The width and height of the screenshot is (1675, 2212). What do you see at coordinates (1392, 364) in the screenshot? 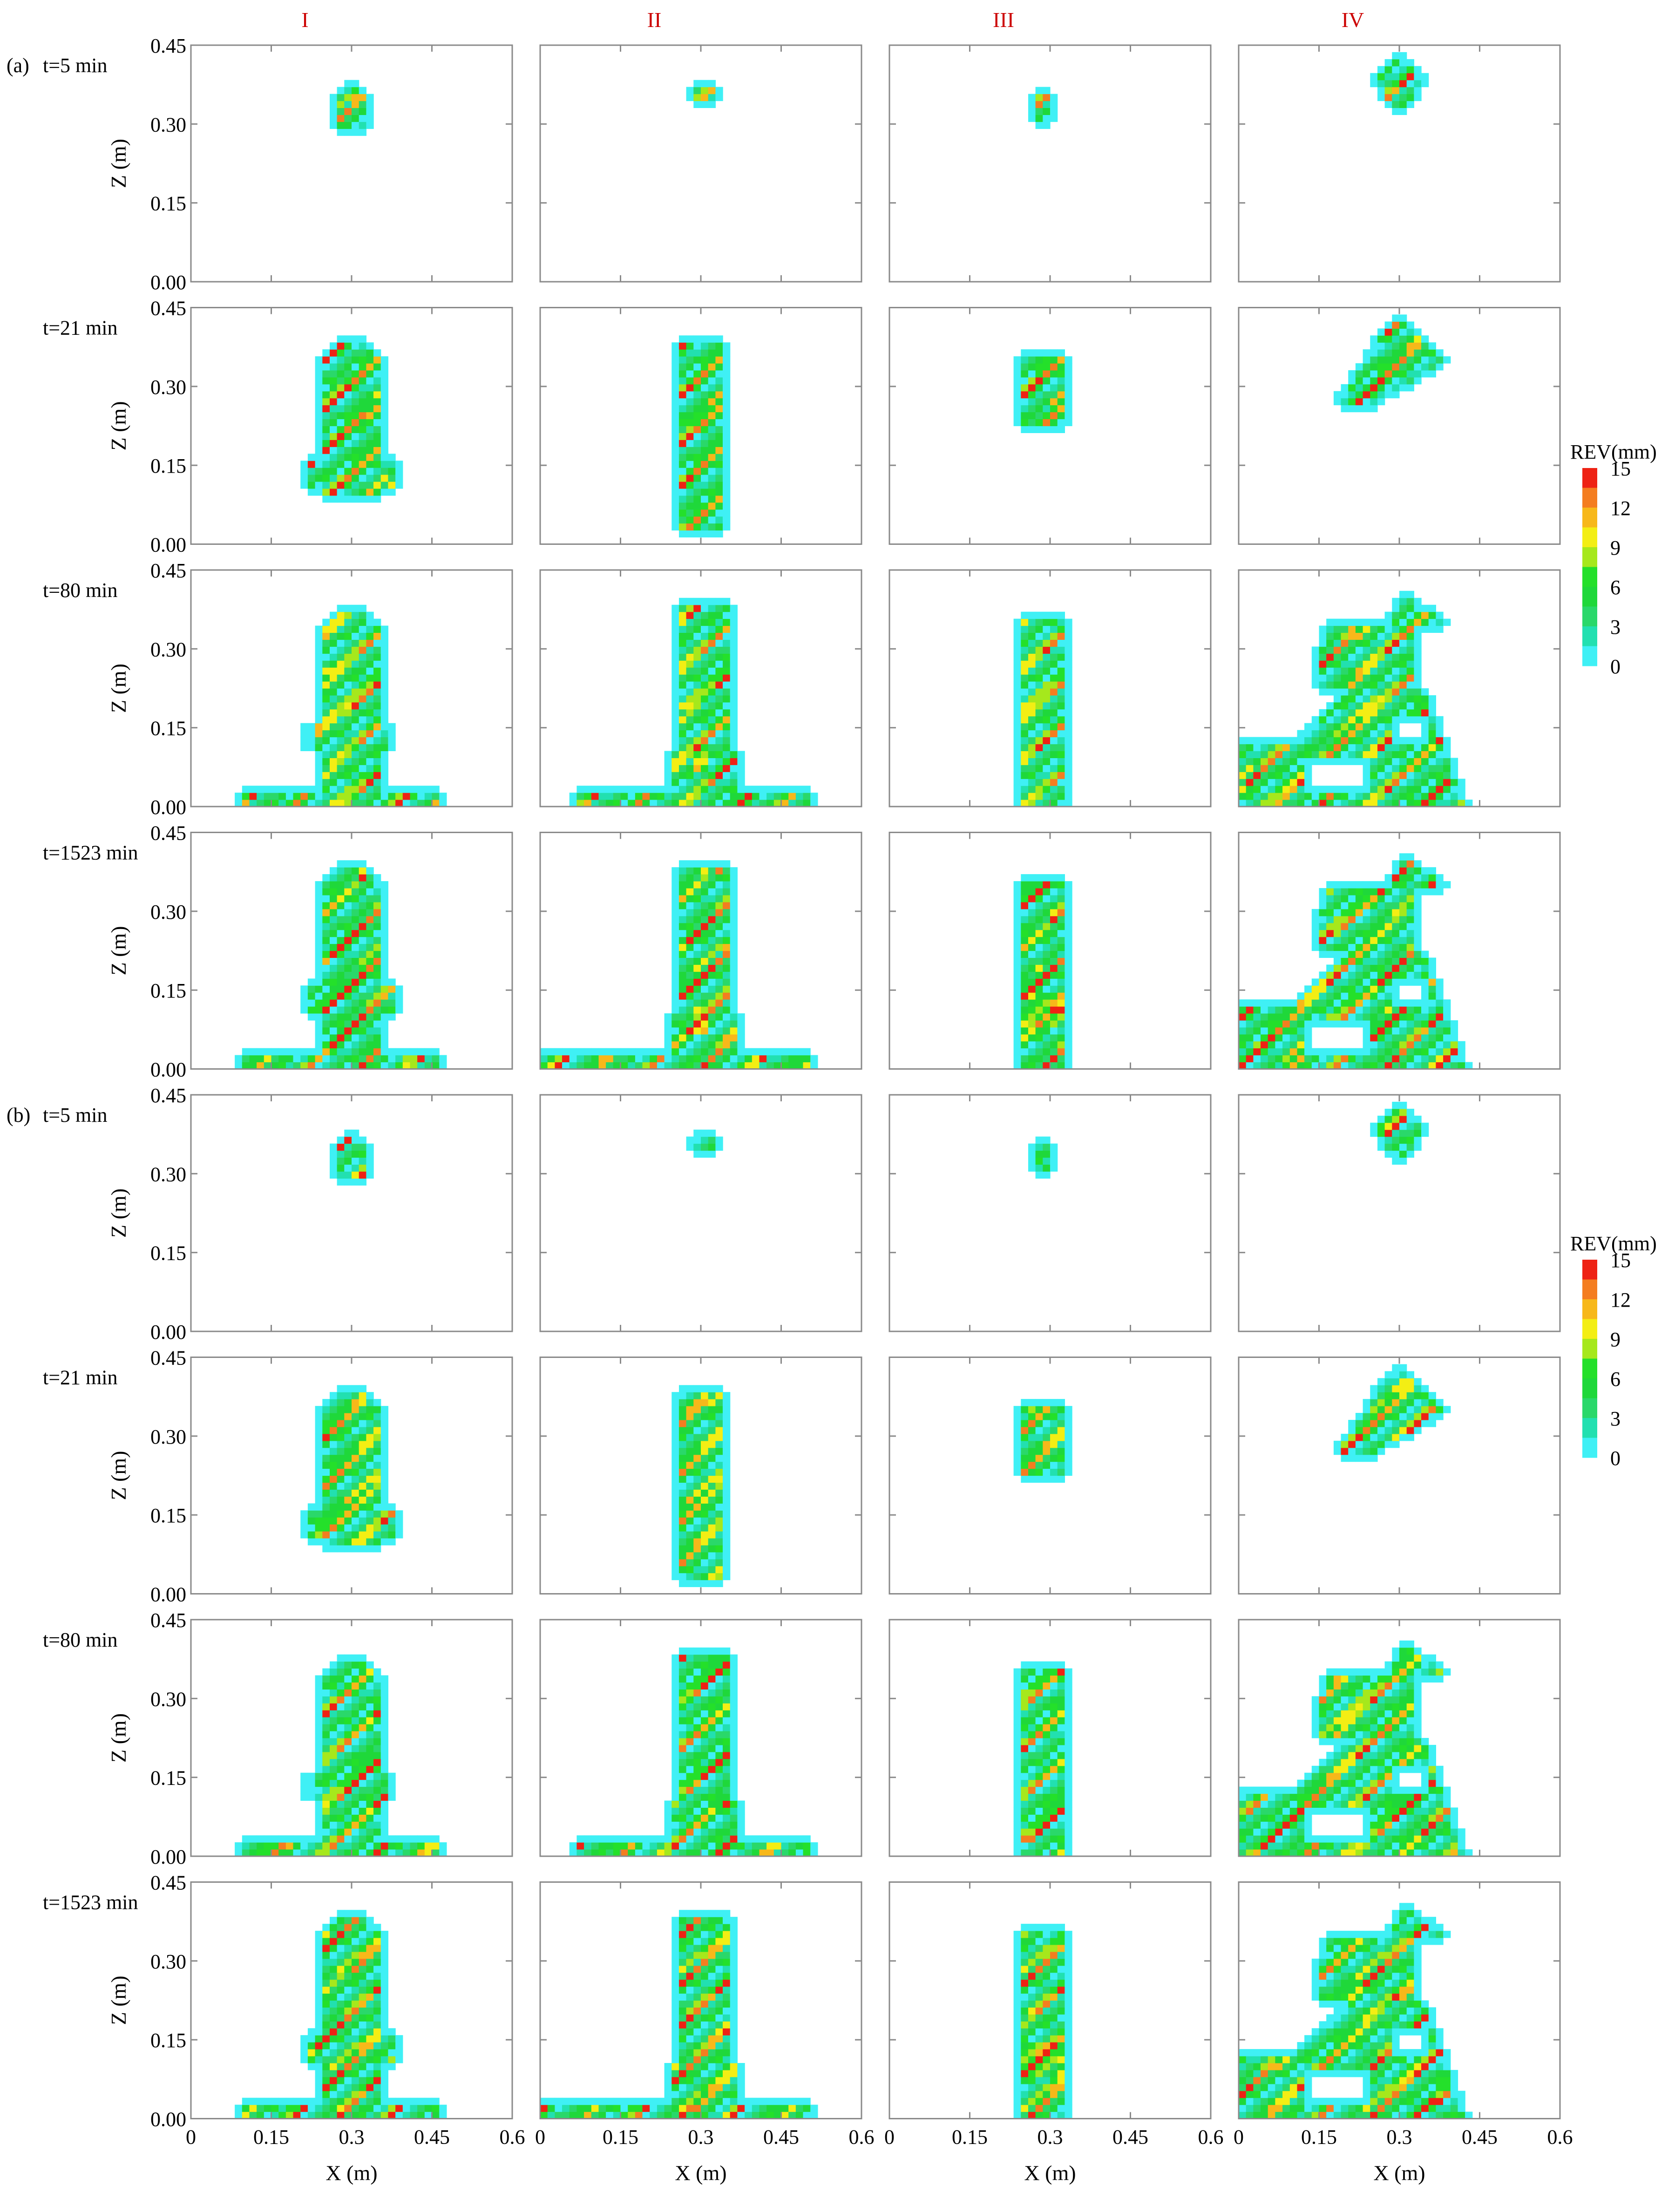
I see `rev-field` at bounding box center [1392, 364].